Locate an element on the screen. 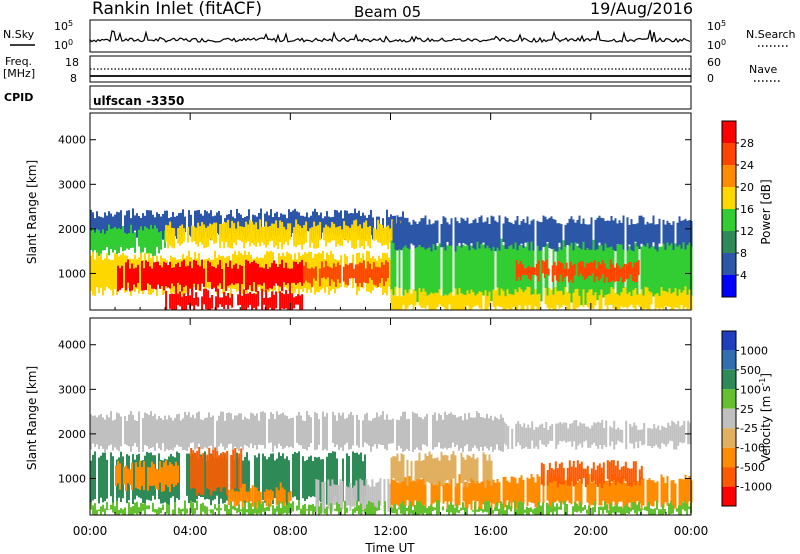 The image size is (800, 554). velocity-ytick-label: 2000 is located at coordinates (72, 434).